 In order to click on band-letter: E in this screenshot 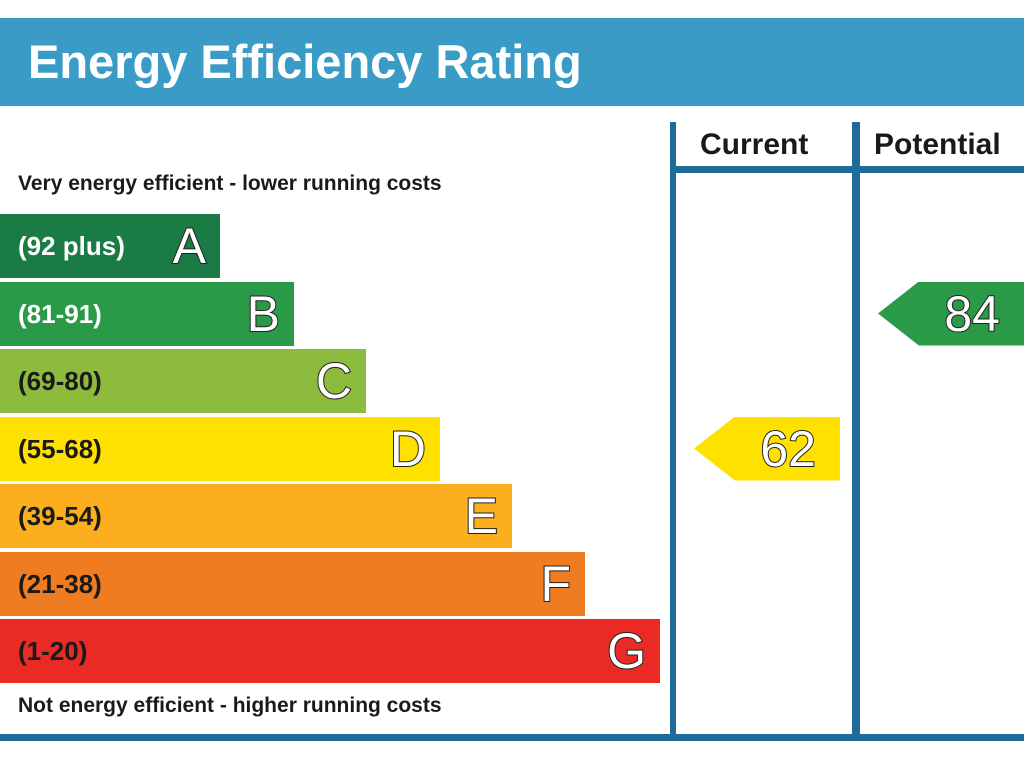, I will do `click(481, 516)`.